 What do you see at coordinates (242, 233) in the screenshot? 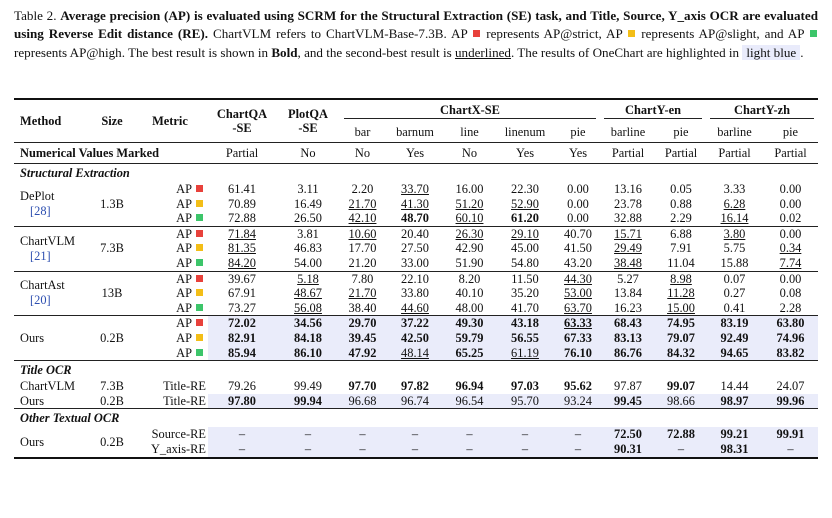
I see `value: 71.84` at bounding box center [242, 233].